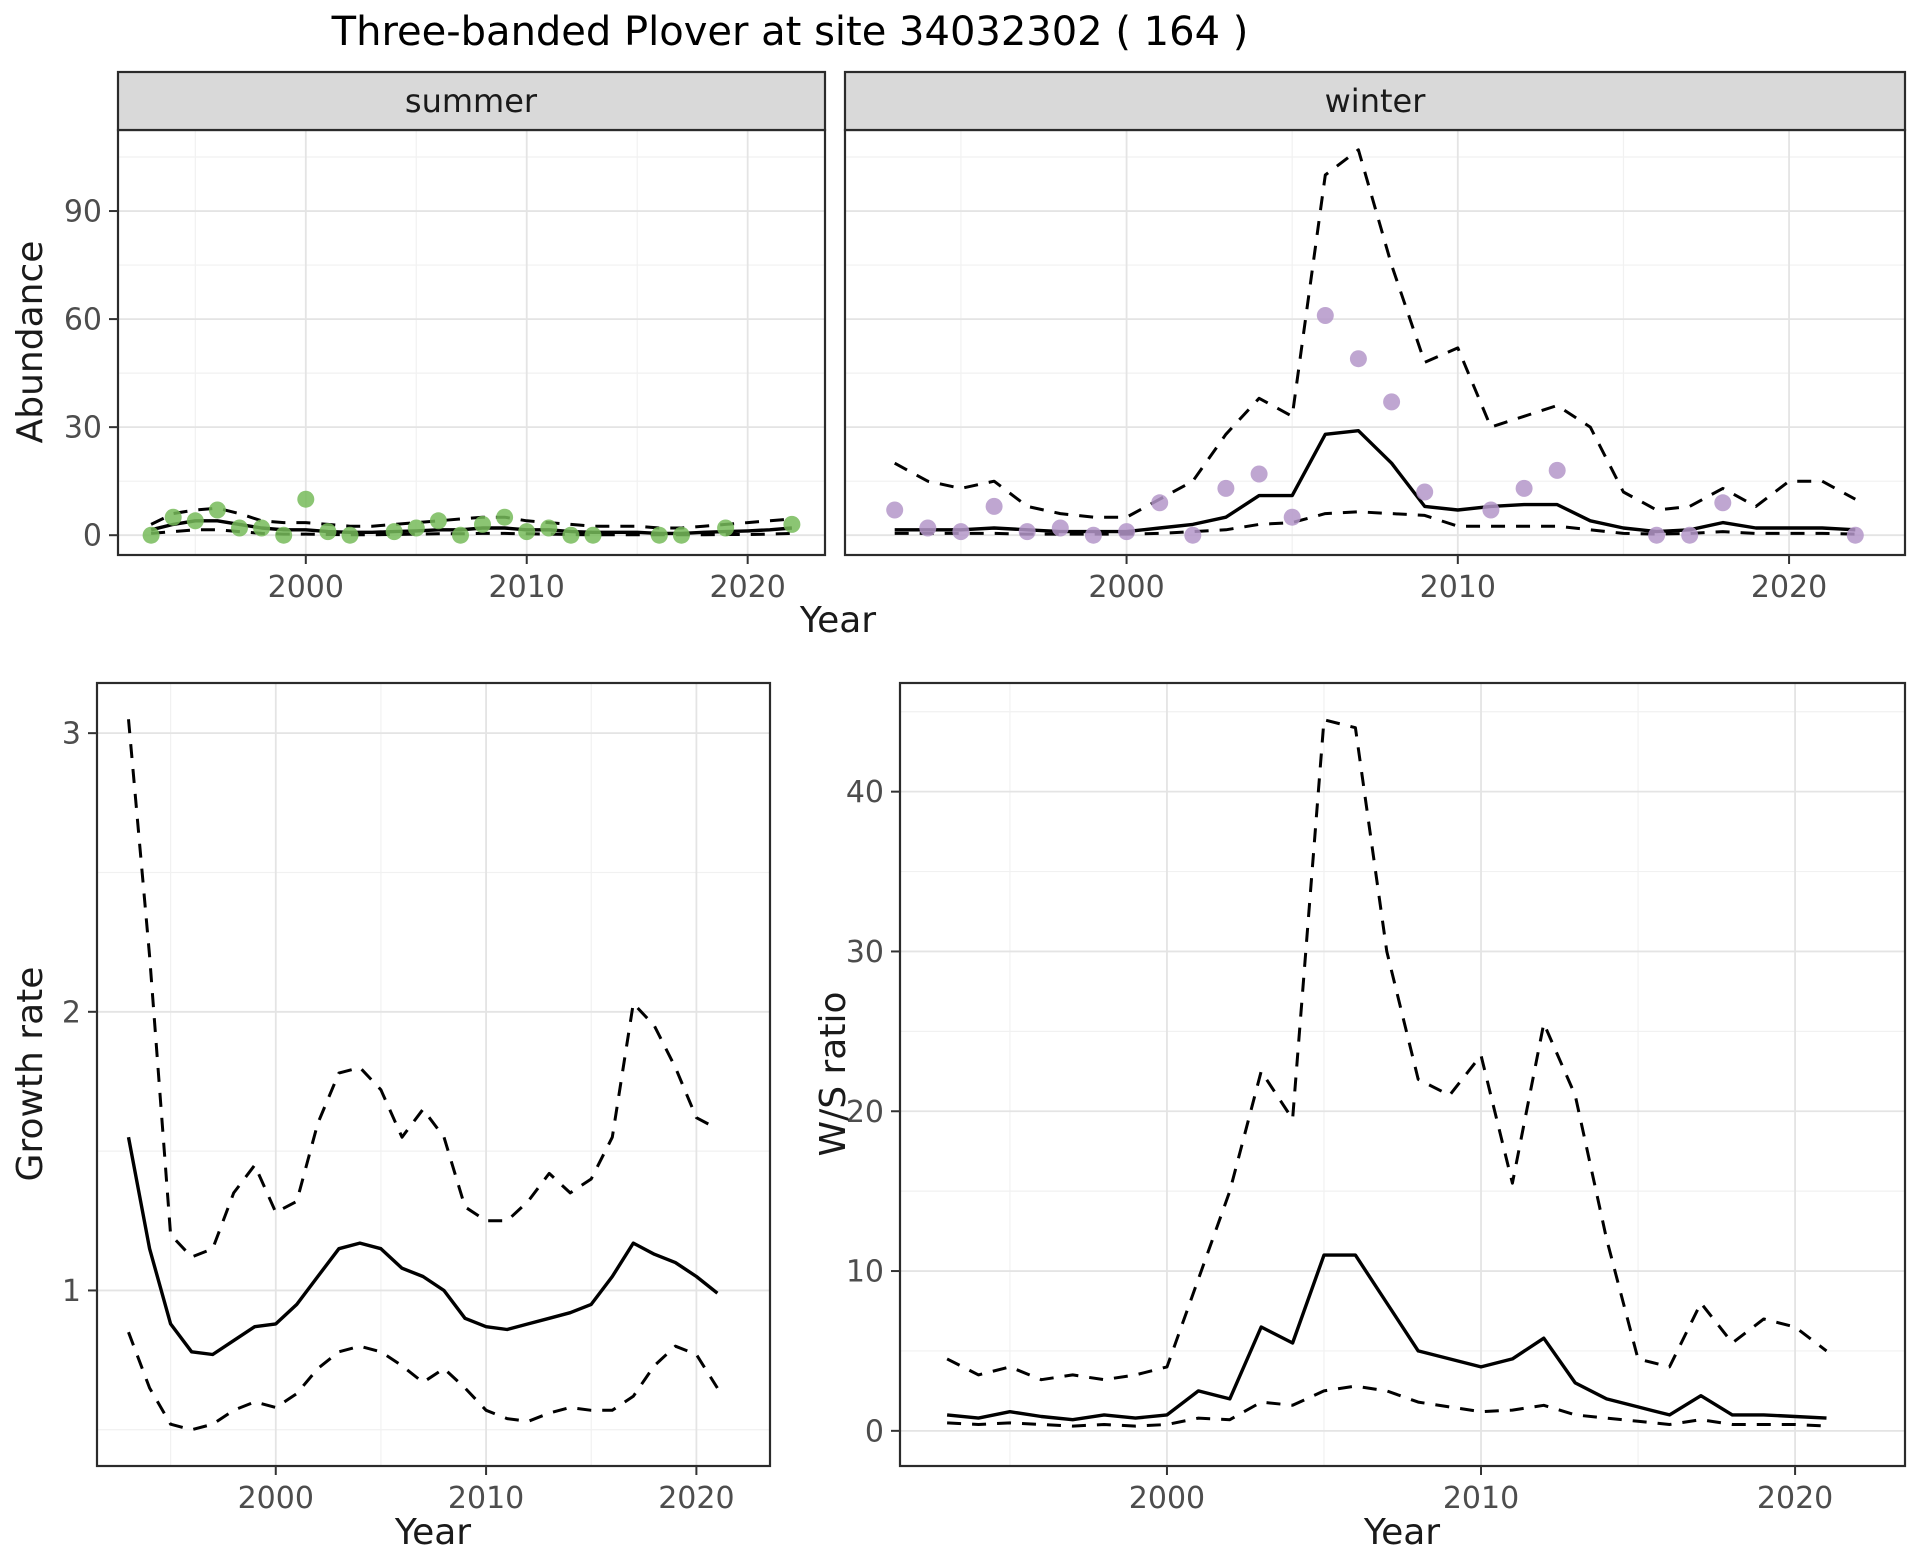 The image size is (1920, 1560). What do you see at coordinates (71, 734) in the screenshot?
I see `y-tick-label: 3` at bounding box center [71, 734].